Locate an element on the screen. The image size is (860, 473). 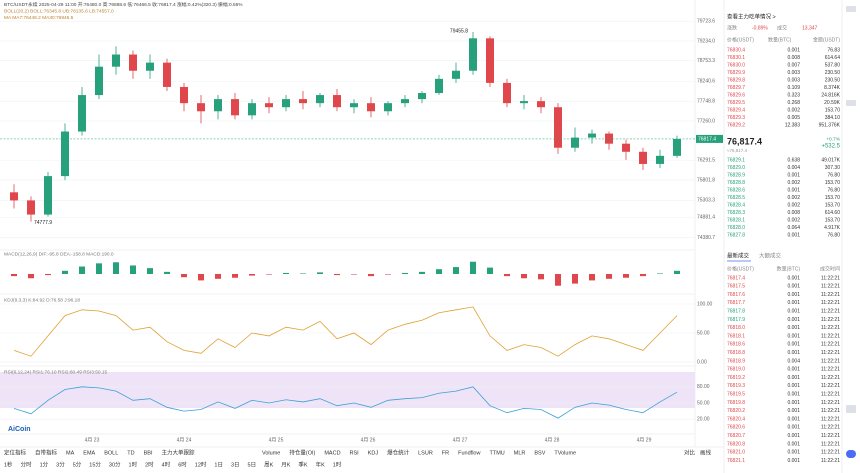
toolbar-item: BBI is located at coordinates (148, 453).